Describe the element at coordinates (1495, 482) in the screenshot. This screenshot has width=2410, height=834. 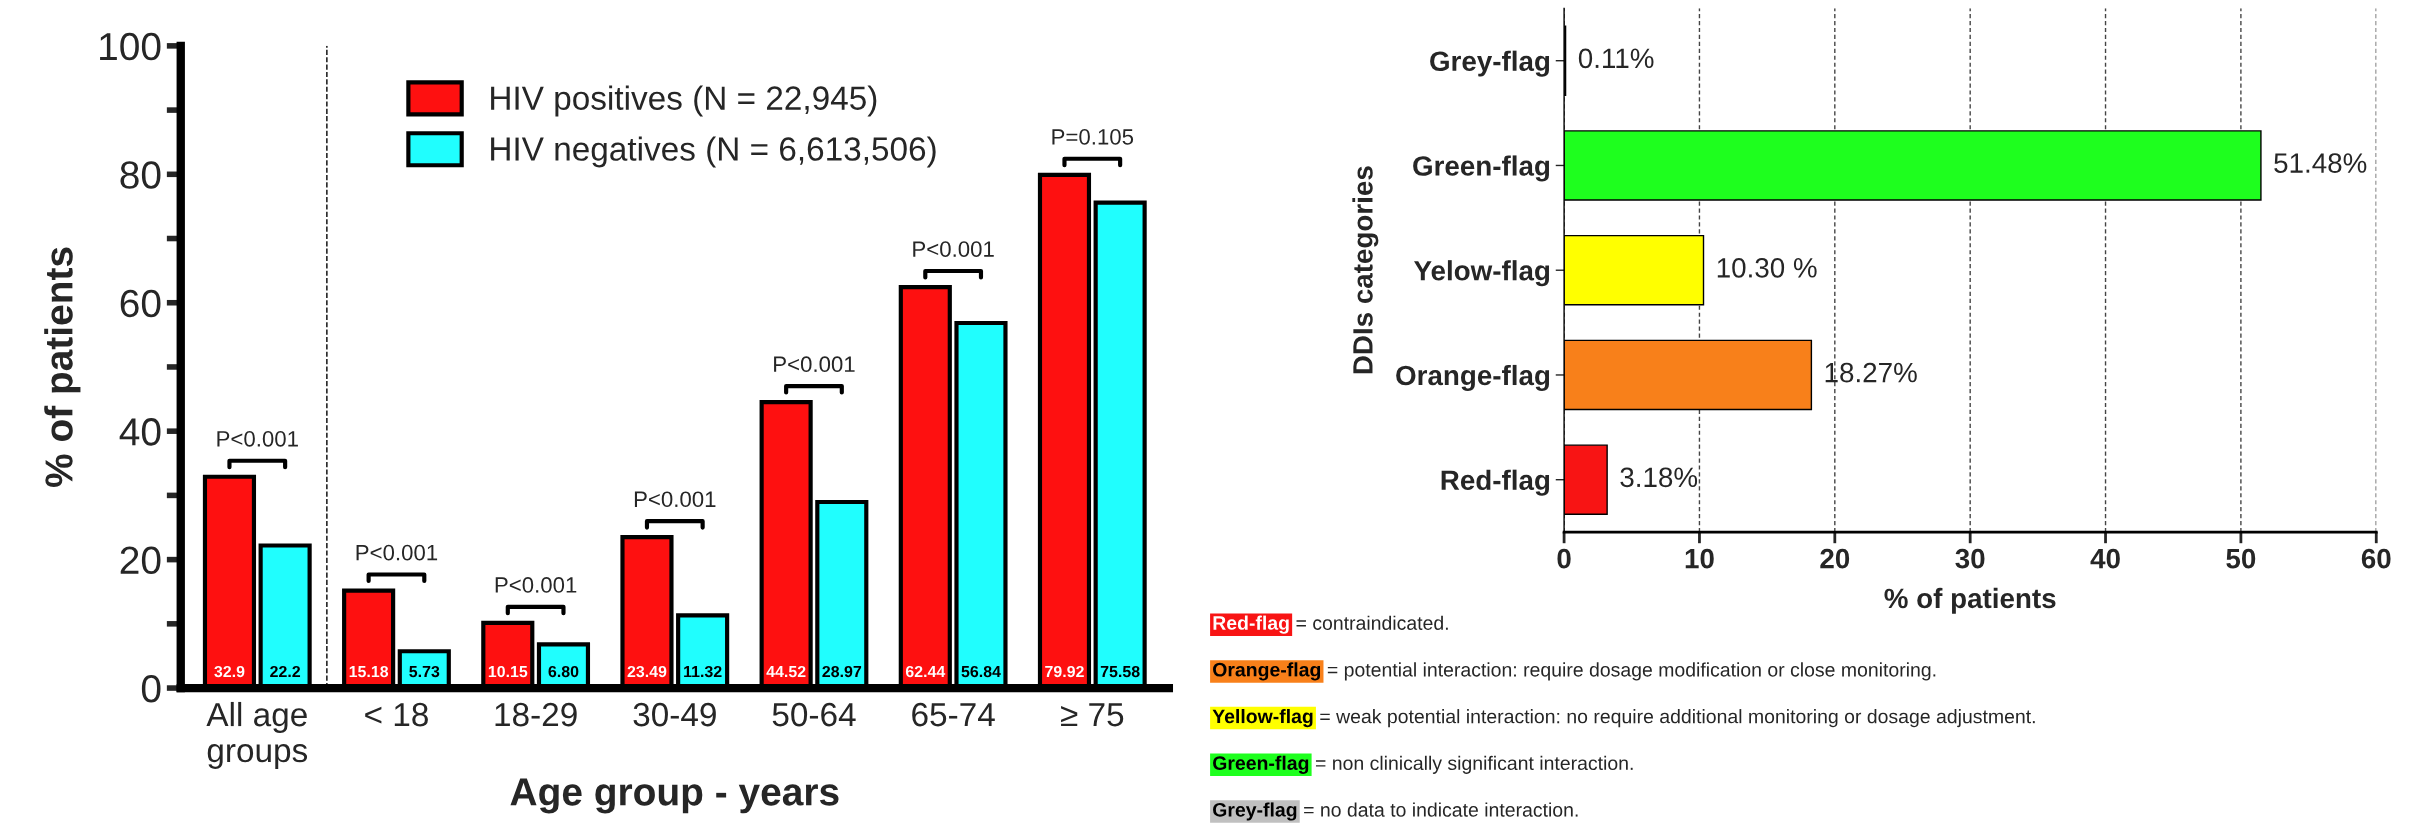
I see `y-tick-label: Red-flag` at that location.